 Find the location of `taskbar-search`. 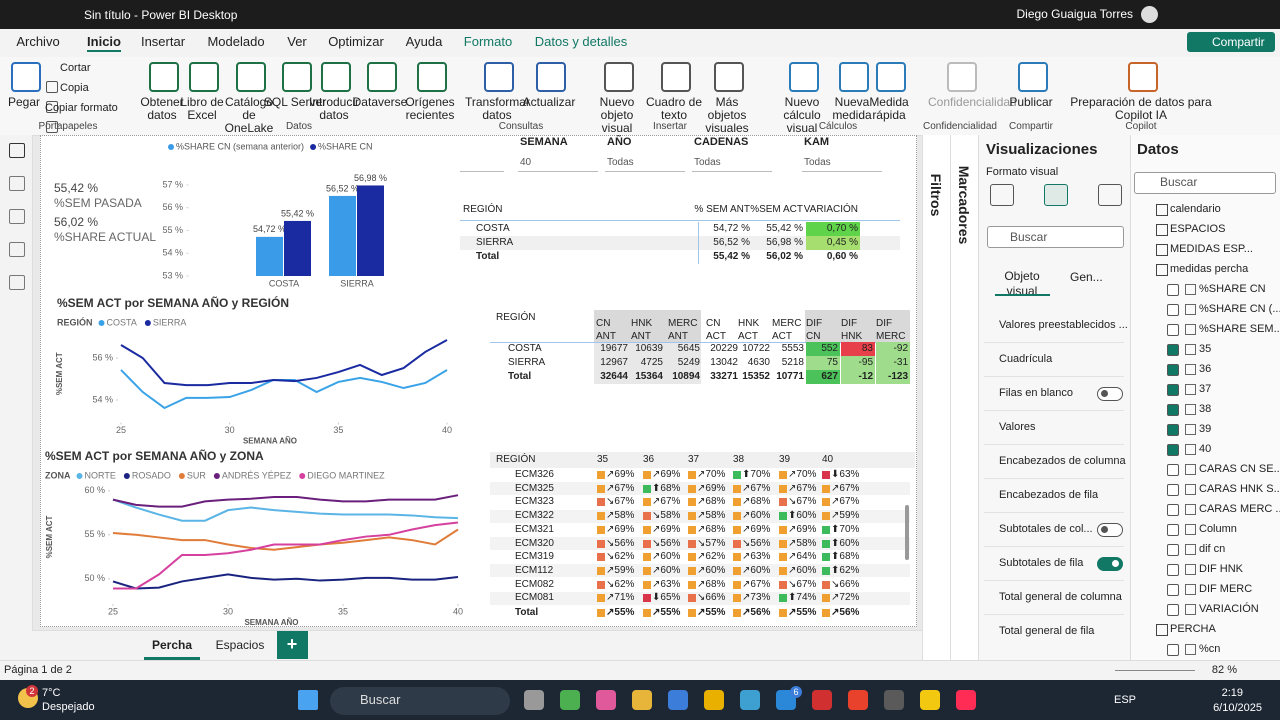

taskbar-search is located at coordinates (420, 701).